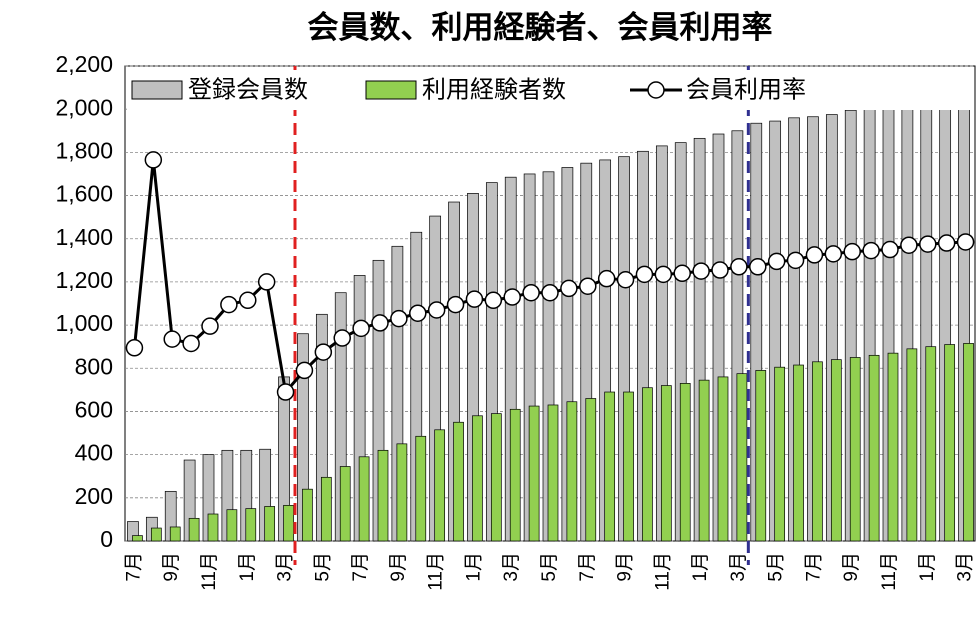 The height and width of the screenshot is (618, 980). I want to click on chart-title: 会員数、利用経験者、会員利用率, so click(540, 27).